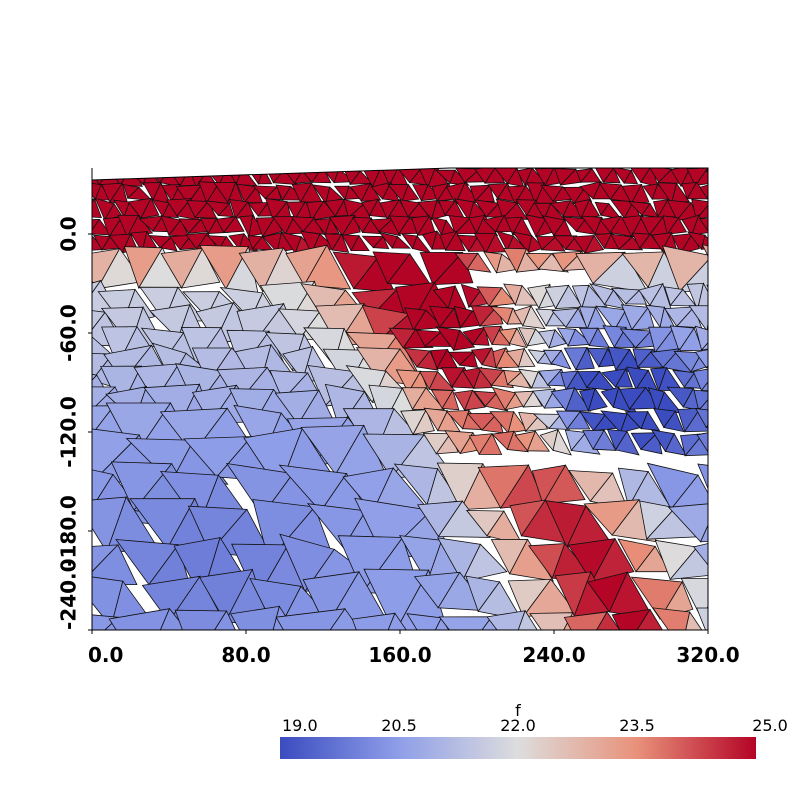  I want to click on x-tick-label: 80.0, so click(245, 655).